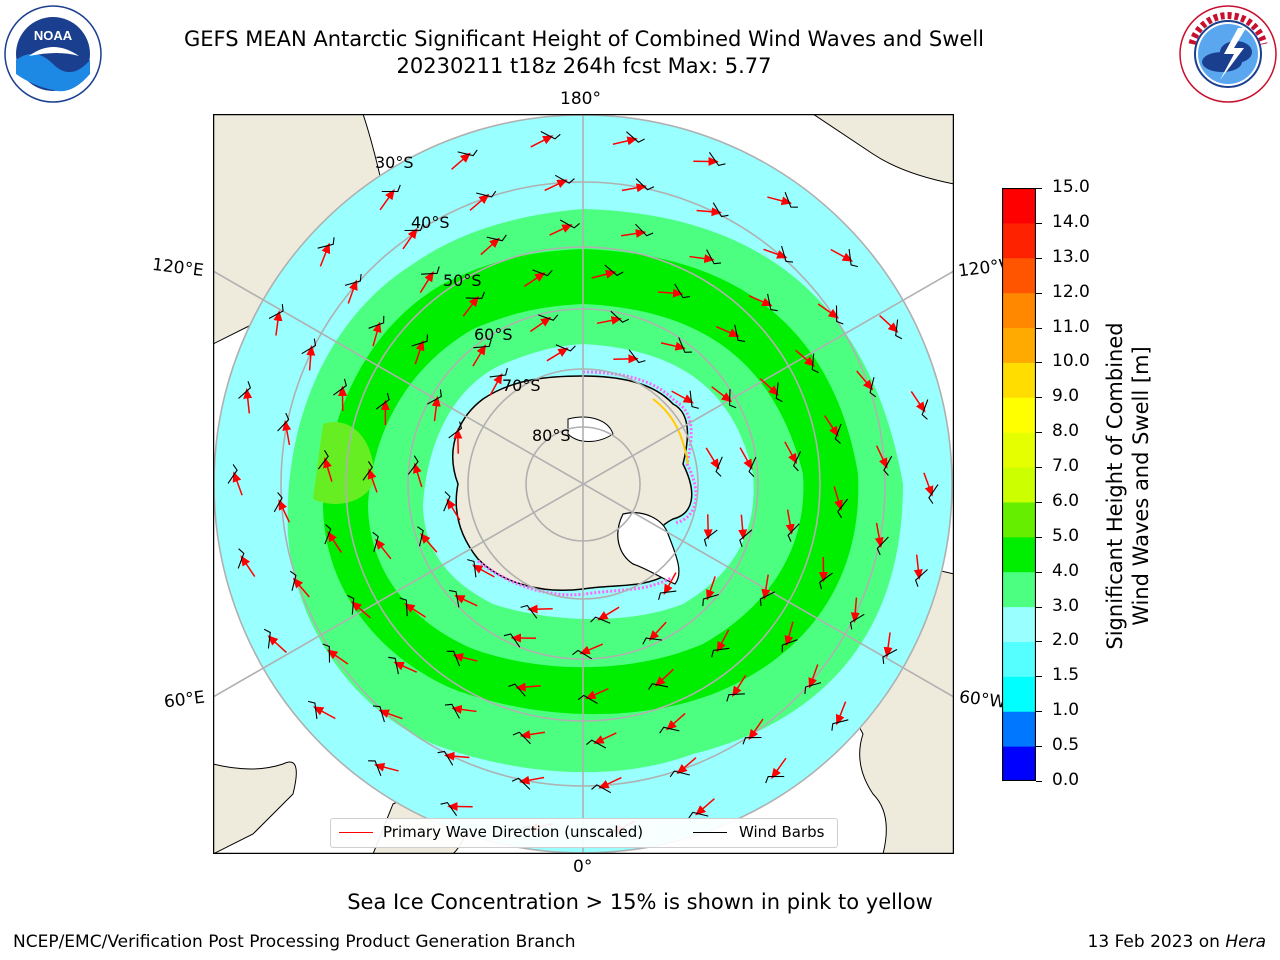 Image resolution: width=1280 pixels, height=960 pixels. I want to click on colorbar, so click(1019, 484).